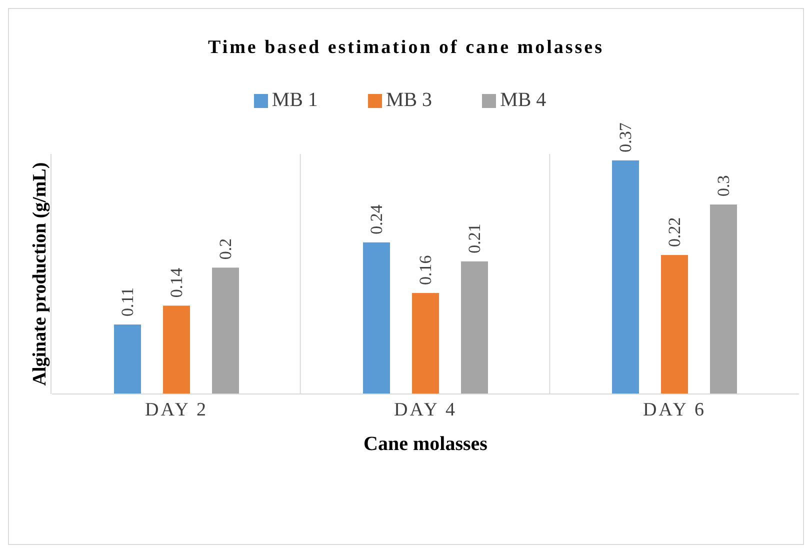 The image size is (812, 553). Describe the element at coordinates (127, 302) in the screenshot. I see `data-label: 0.11` at that location.